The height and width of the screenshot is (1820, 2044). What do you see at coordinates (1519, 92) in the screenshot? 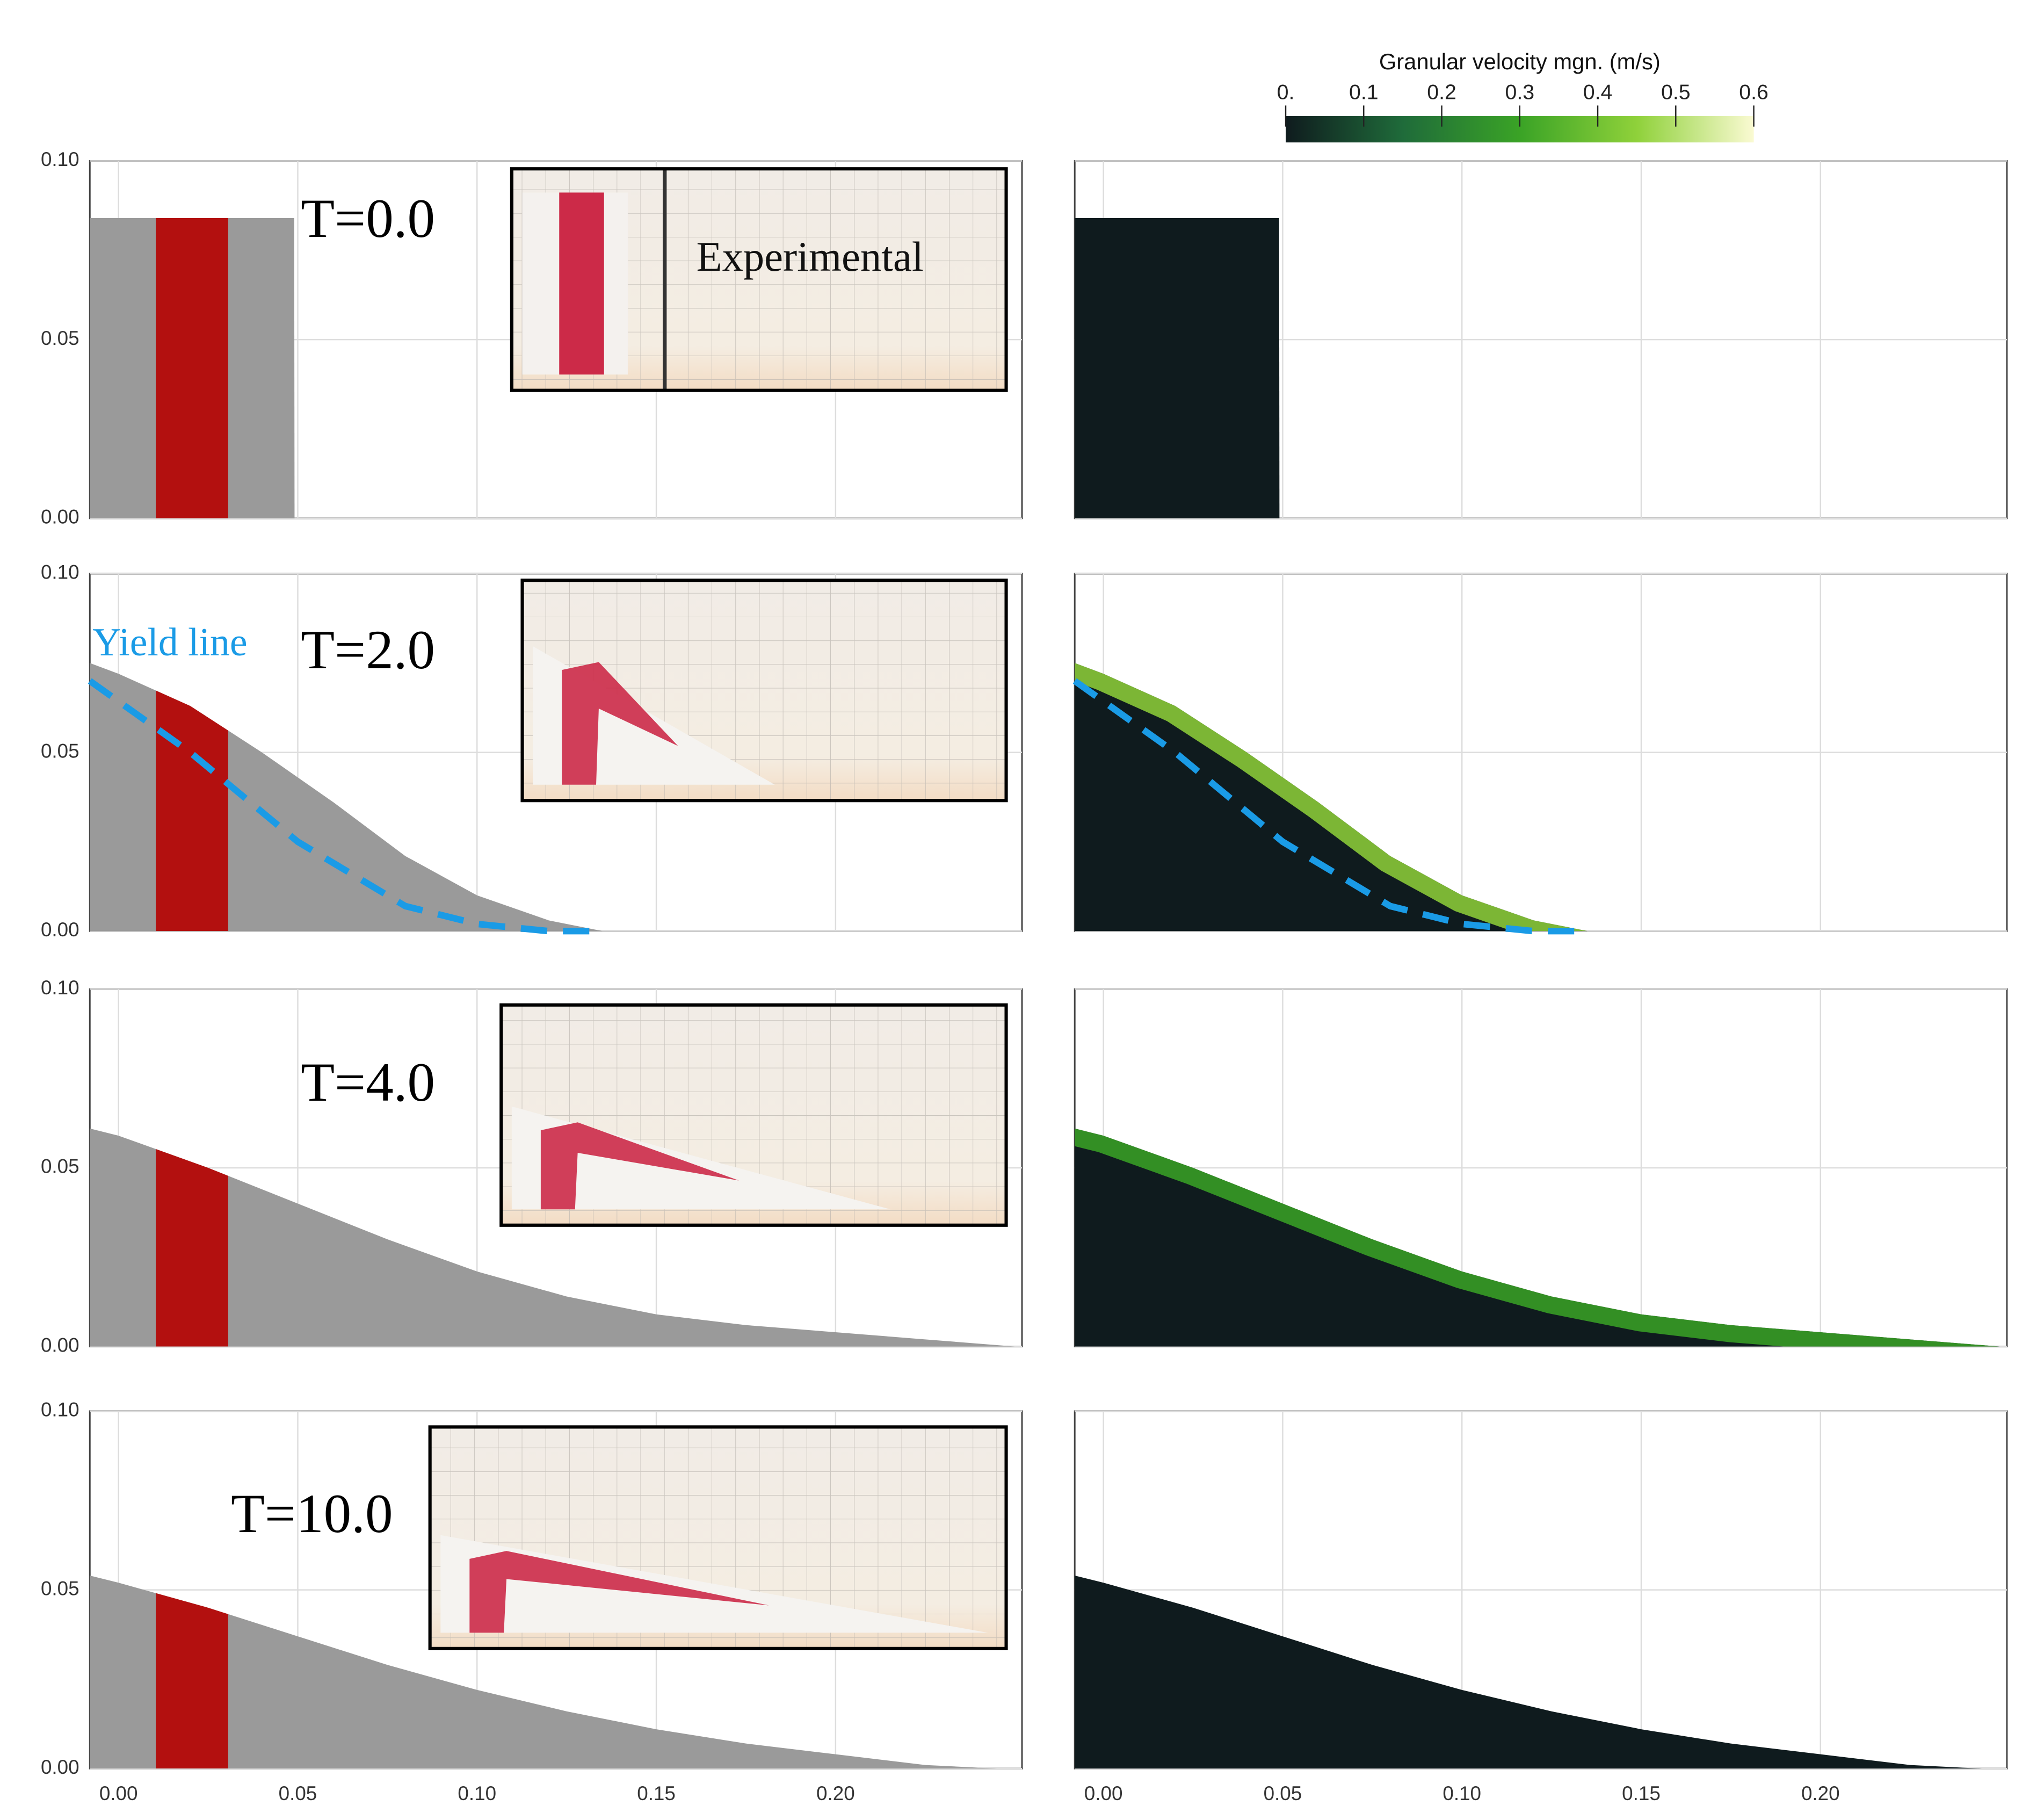
I see `colorbar-tick-label: 0.3` at bounding box center [1519, 92].